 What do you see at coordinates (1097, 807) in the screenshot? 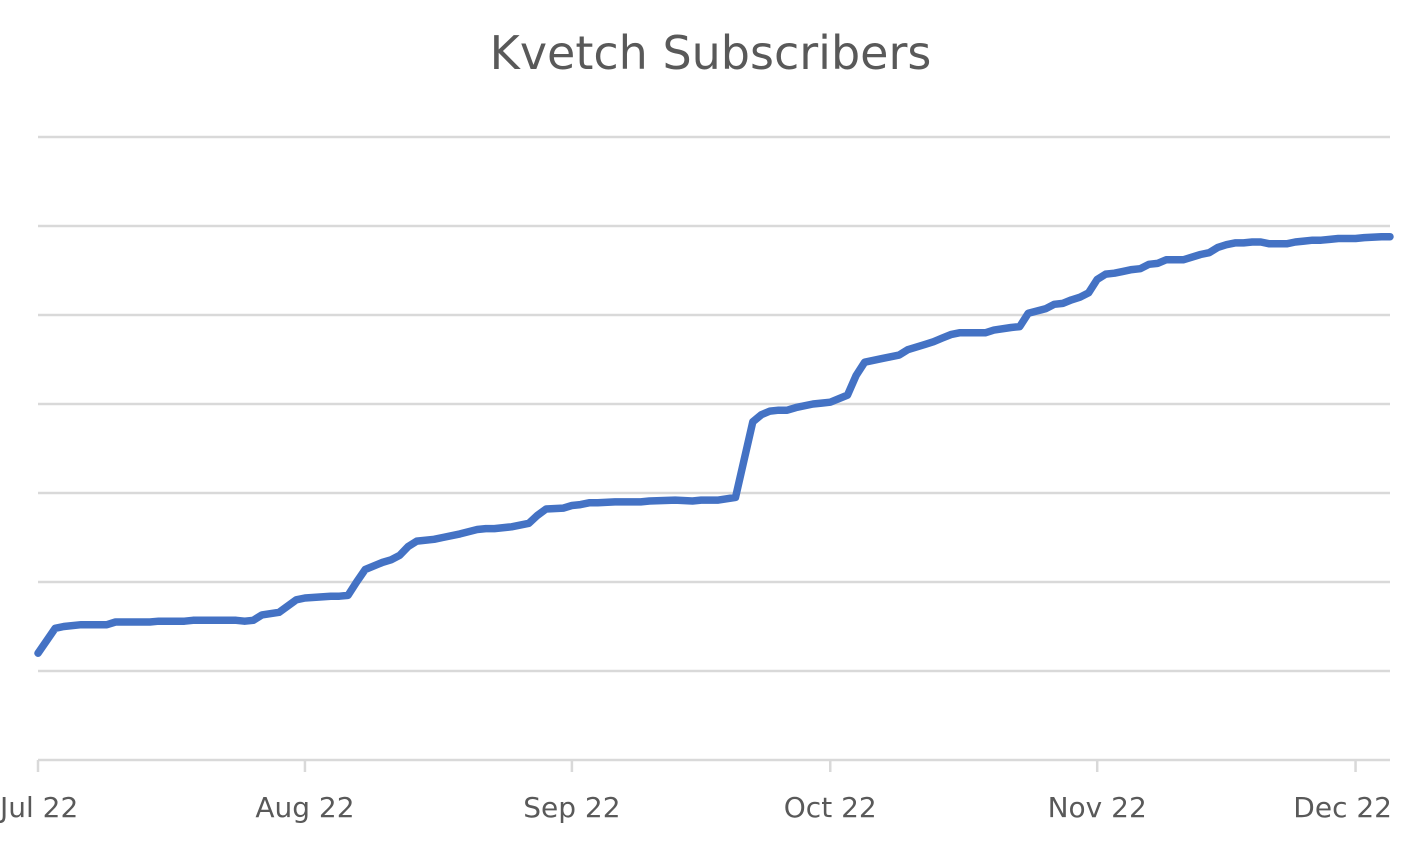
I see `x-tick-label: Nov 22` at bounding box center [1097, 807].